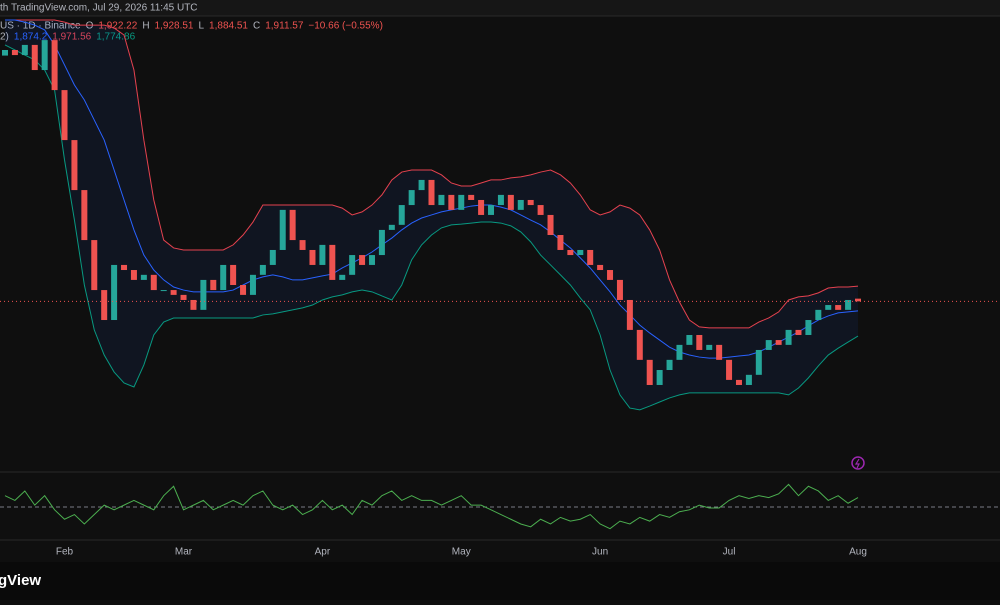  What do you see at coordinates (256, 26) in the screenshot?
I see `legend-text: C` at bounding box center [256, 26].